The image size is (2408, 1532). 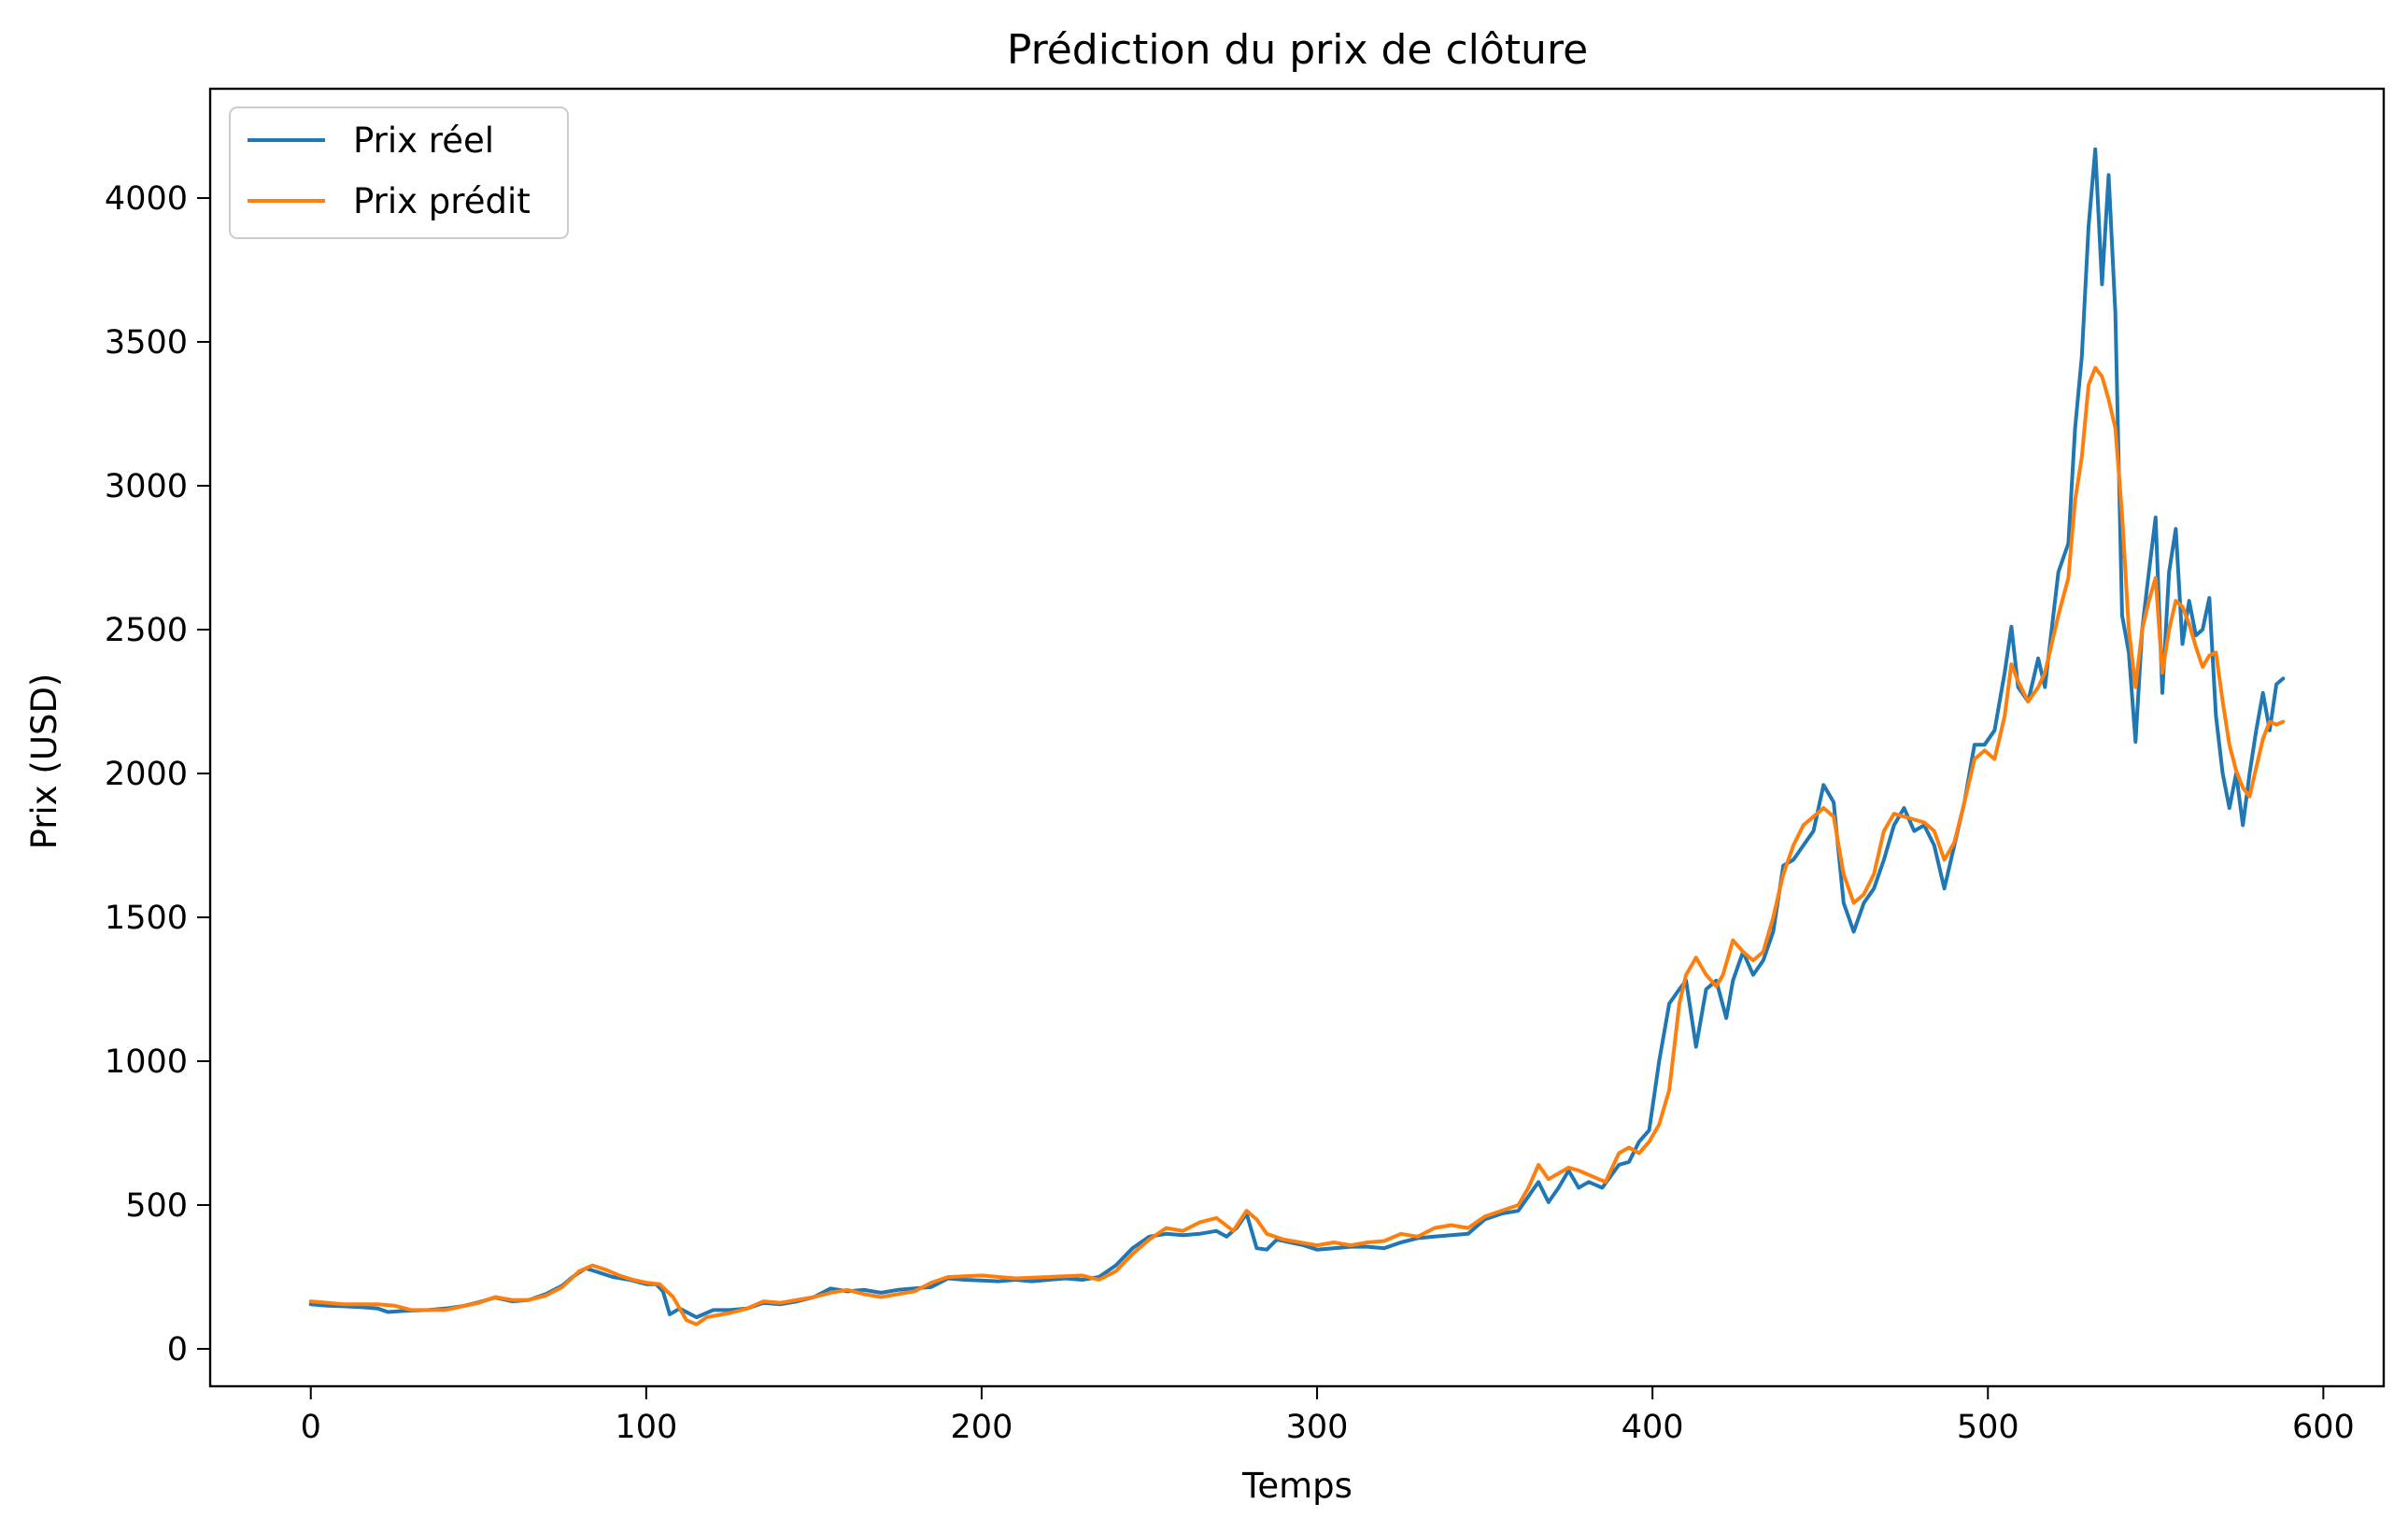 What do you see at coordinates (177, 1350) in the screenshot?
I see `y-tick-label: 0` at bounding box center [177, 1350].